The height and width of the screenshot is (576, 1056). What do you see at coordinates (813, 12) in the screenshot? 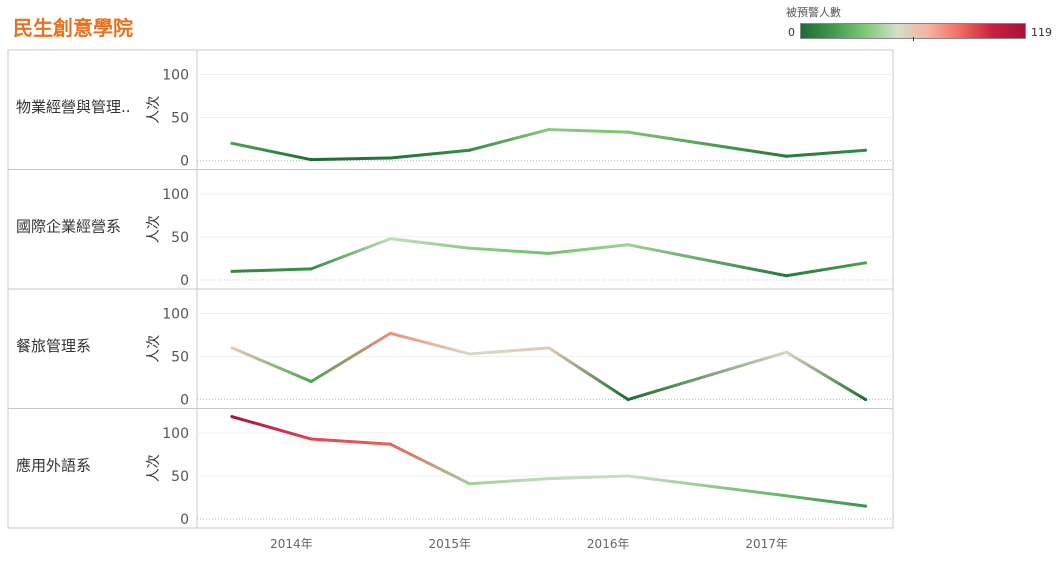
I see `legend-title: 被預警人數` at bounding box center [813, 12].